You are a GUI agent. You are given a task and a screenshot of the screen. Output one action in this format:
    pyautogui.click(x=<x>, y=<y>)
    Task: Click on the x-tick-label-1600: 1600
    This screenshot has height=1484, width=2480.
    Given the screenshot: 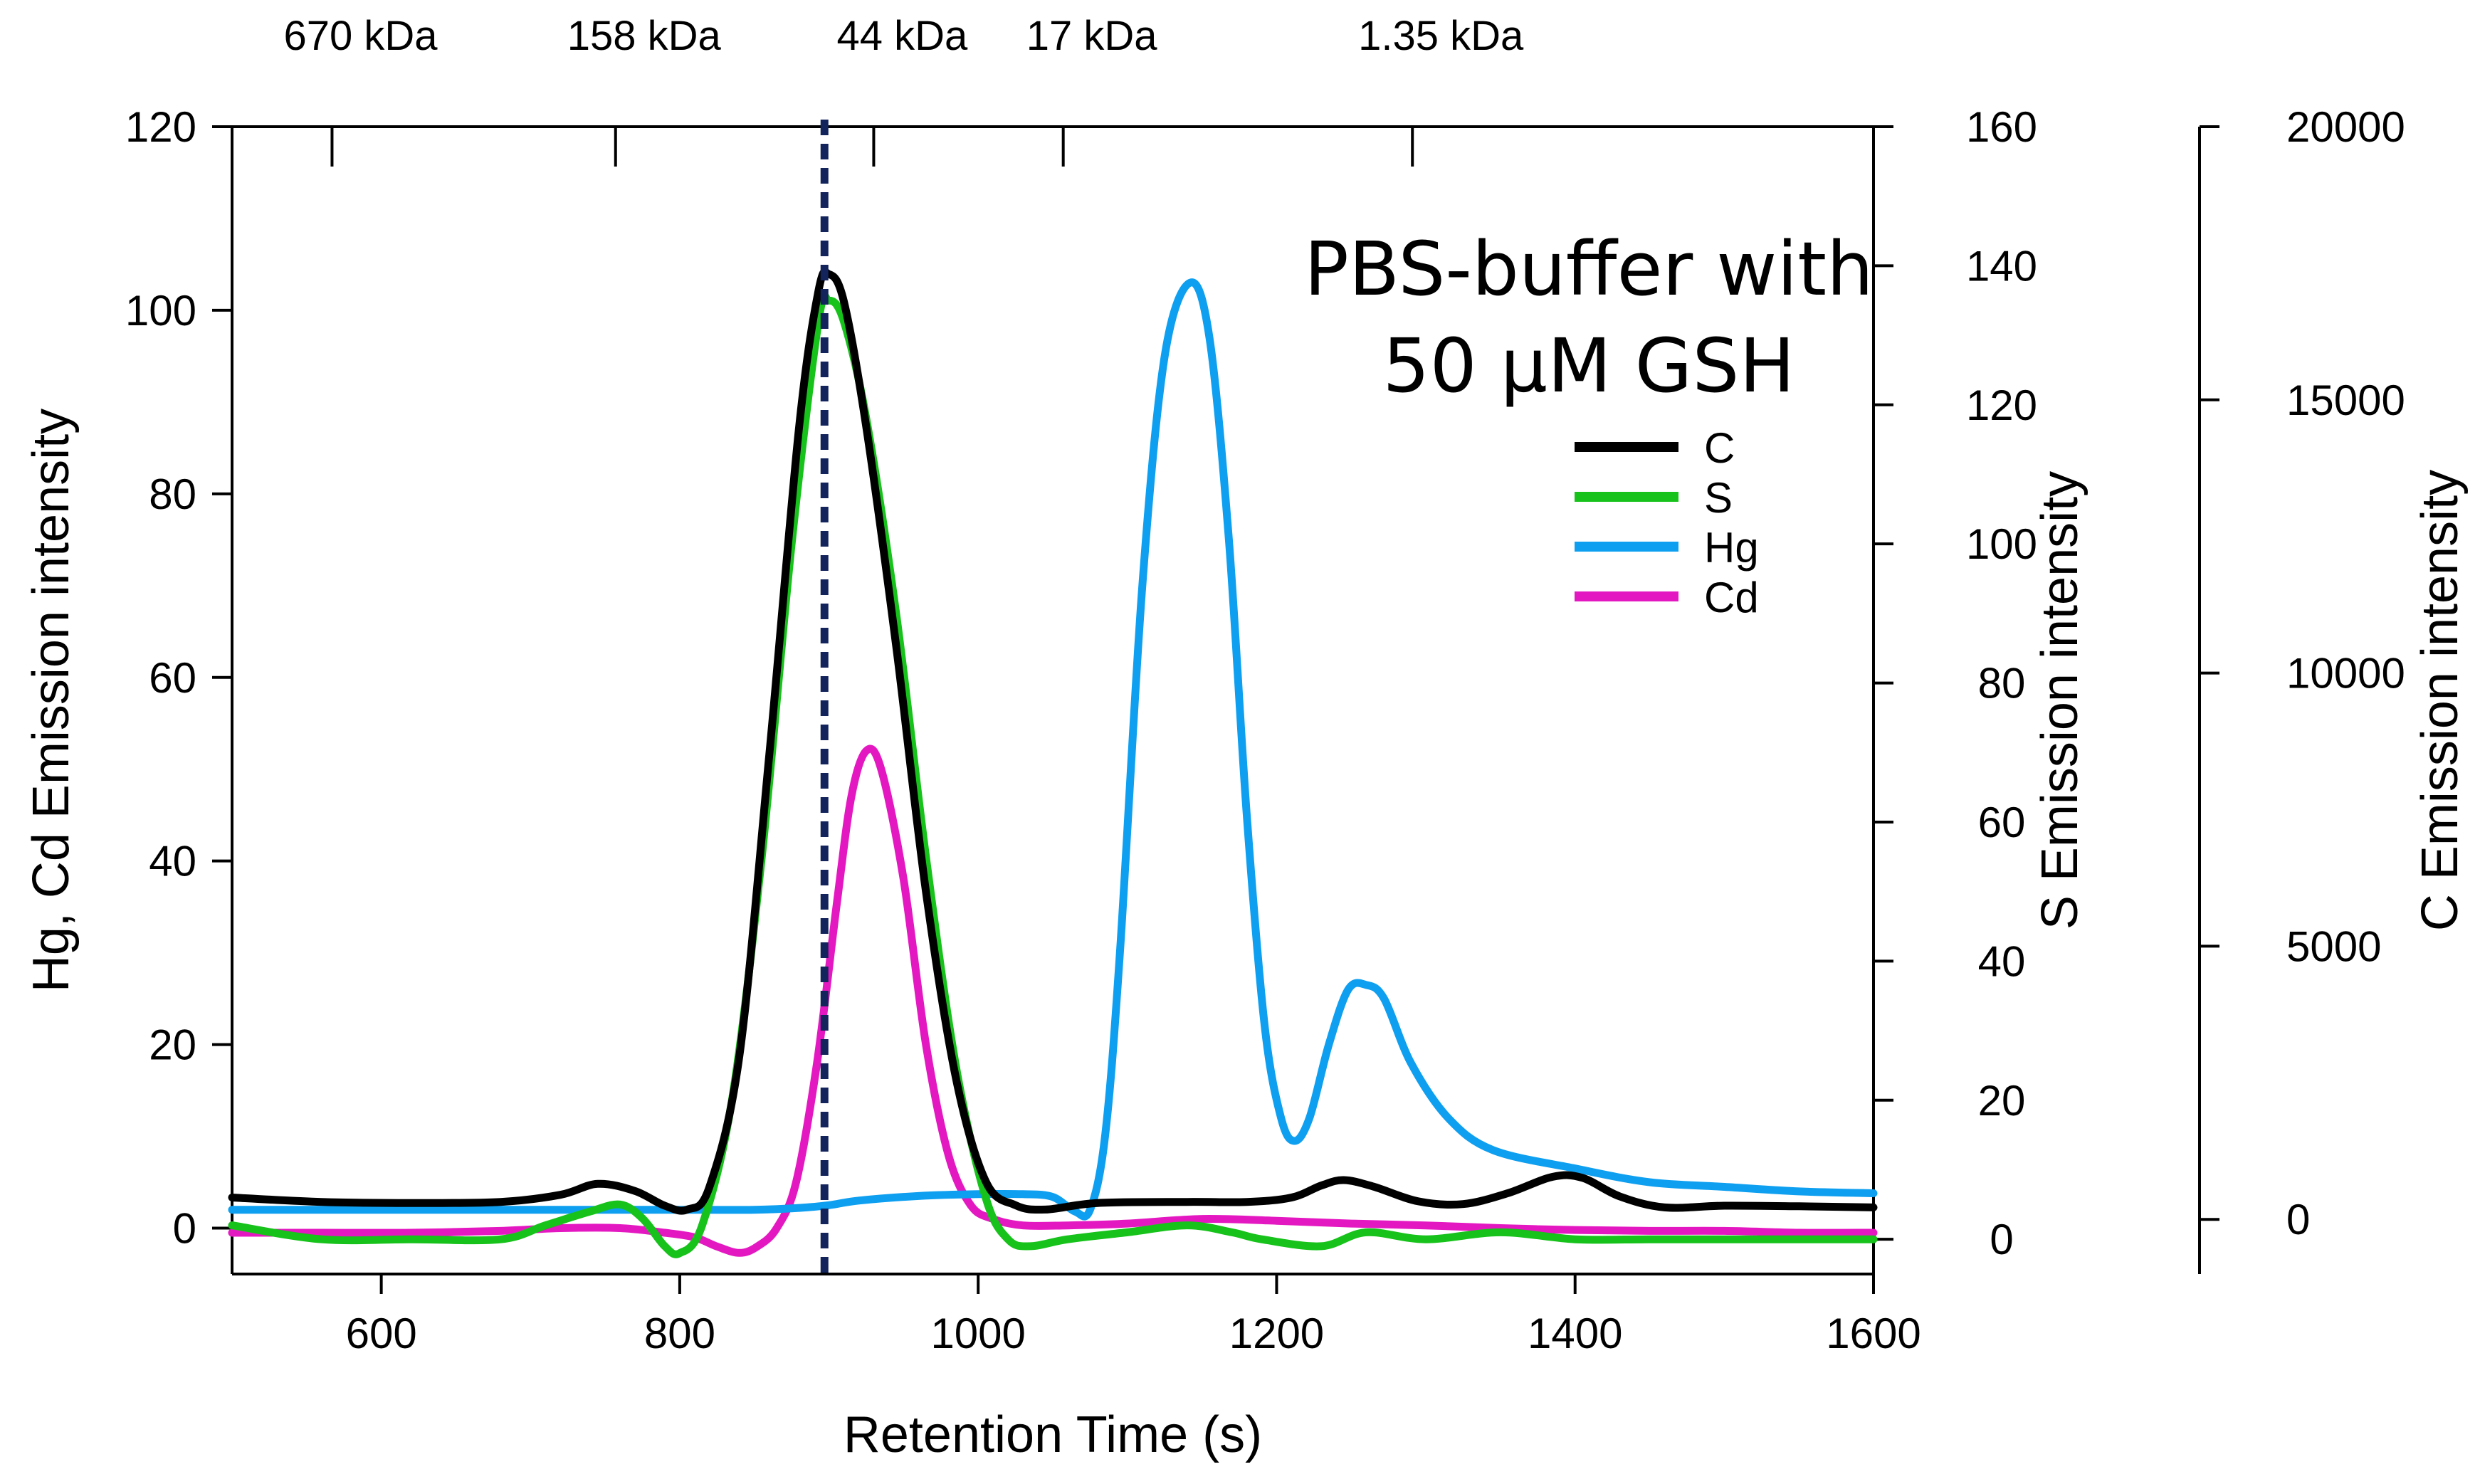 What is the action you would take?
    pyautogui.click(x=1873, y=1333)
    